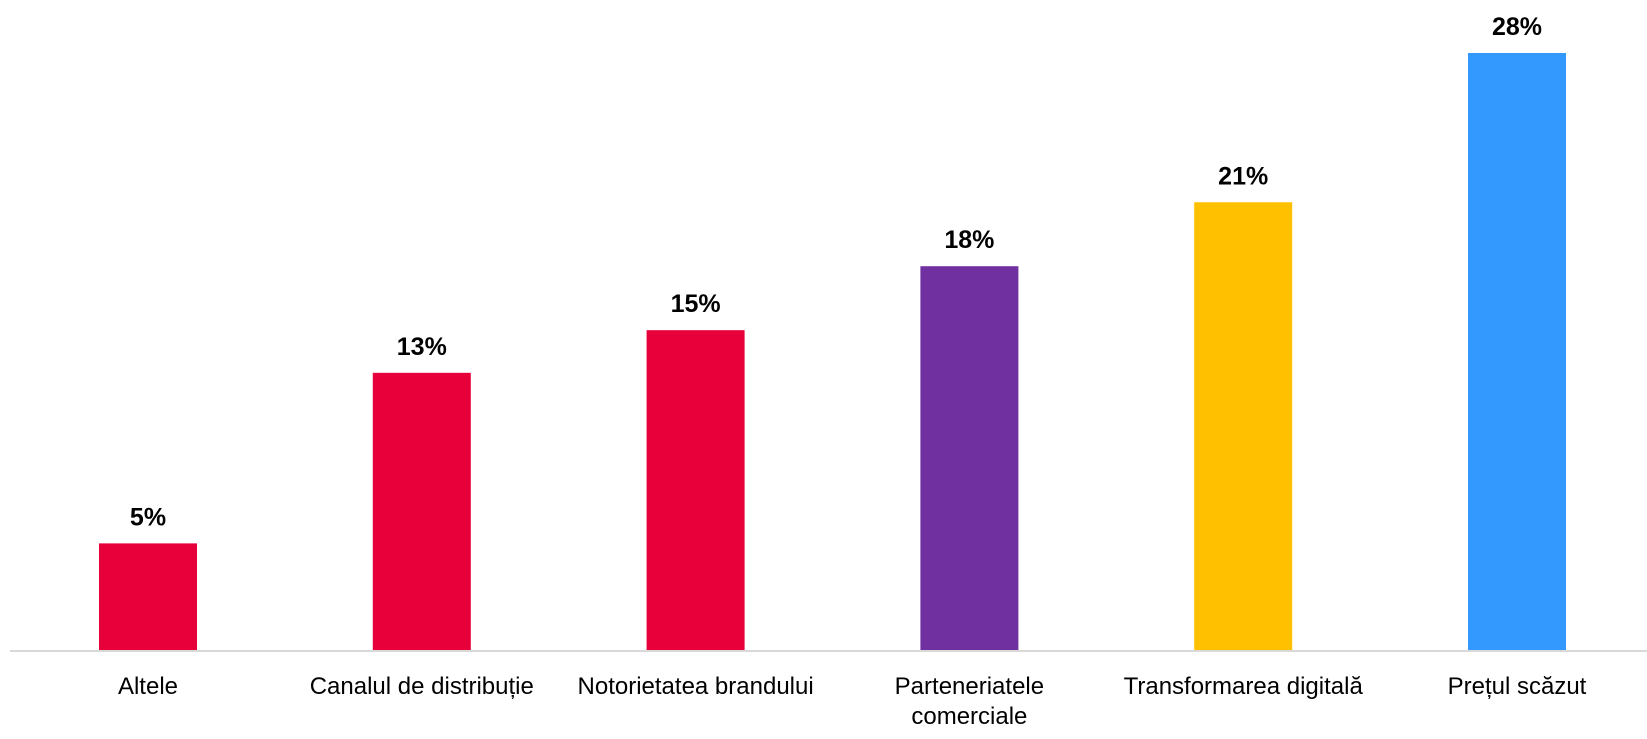  What do you see at coordinates (422, 347) in the screenshot?
I see `data-label: 13%` at bounding box center [422, 347].